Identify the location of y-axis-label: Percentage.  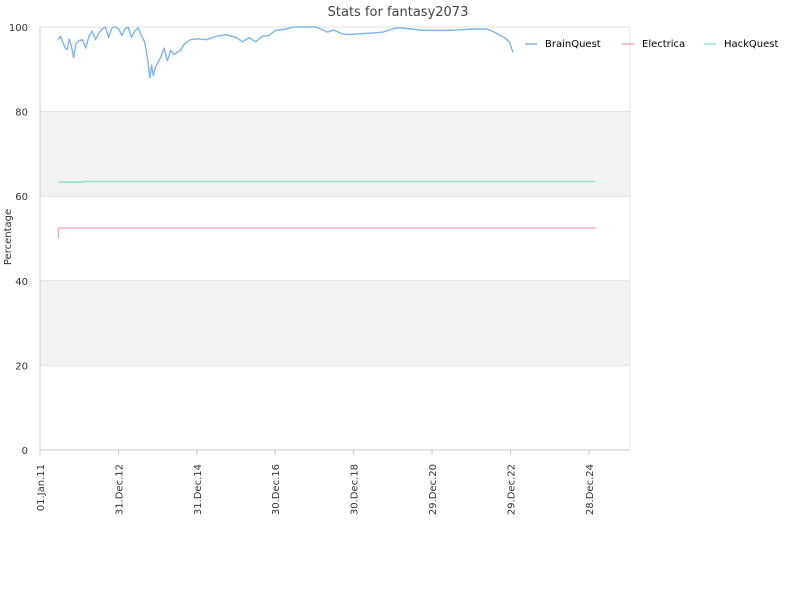
(8, 237).